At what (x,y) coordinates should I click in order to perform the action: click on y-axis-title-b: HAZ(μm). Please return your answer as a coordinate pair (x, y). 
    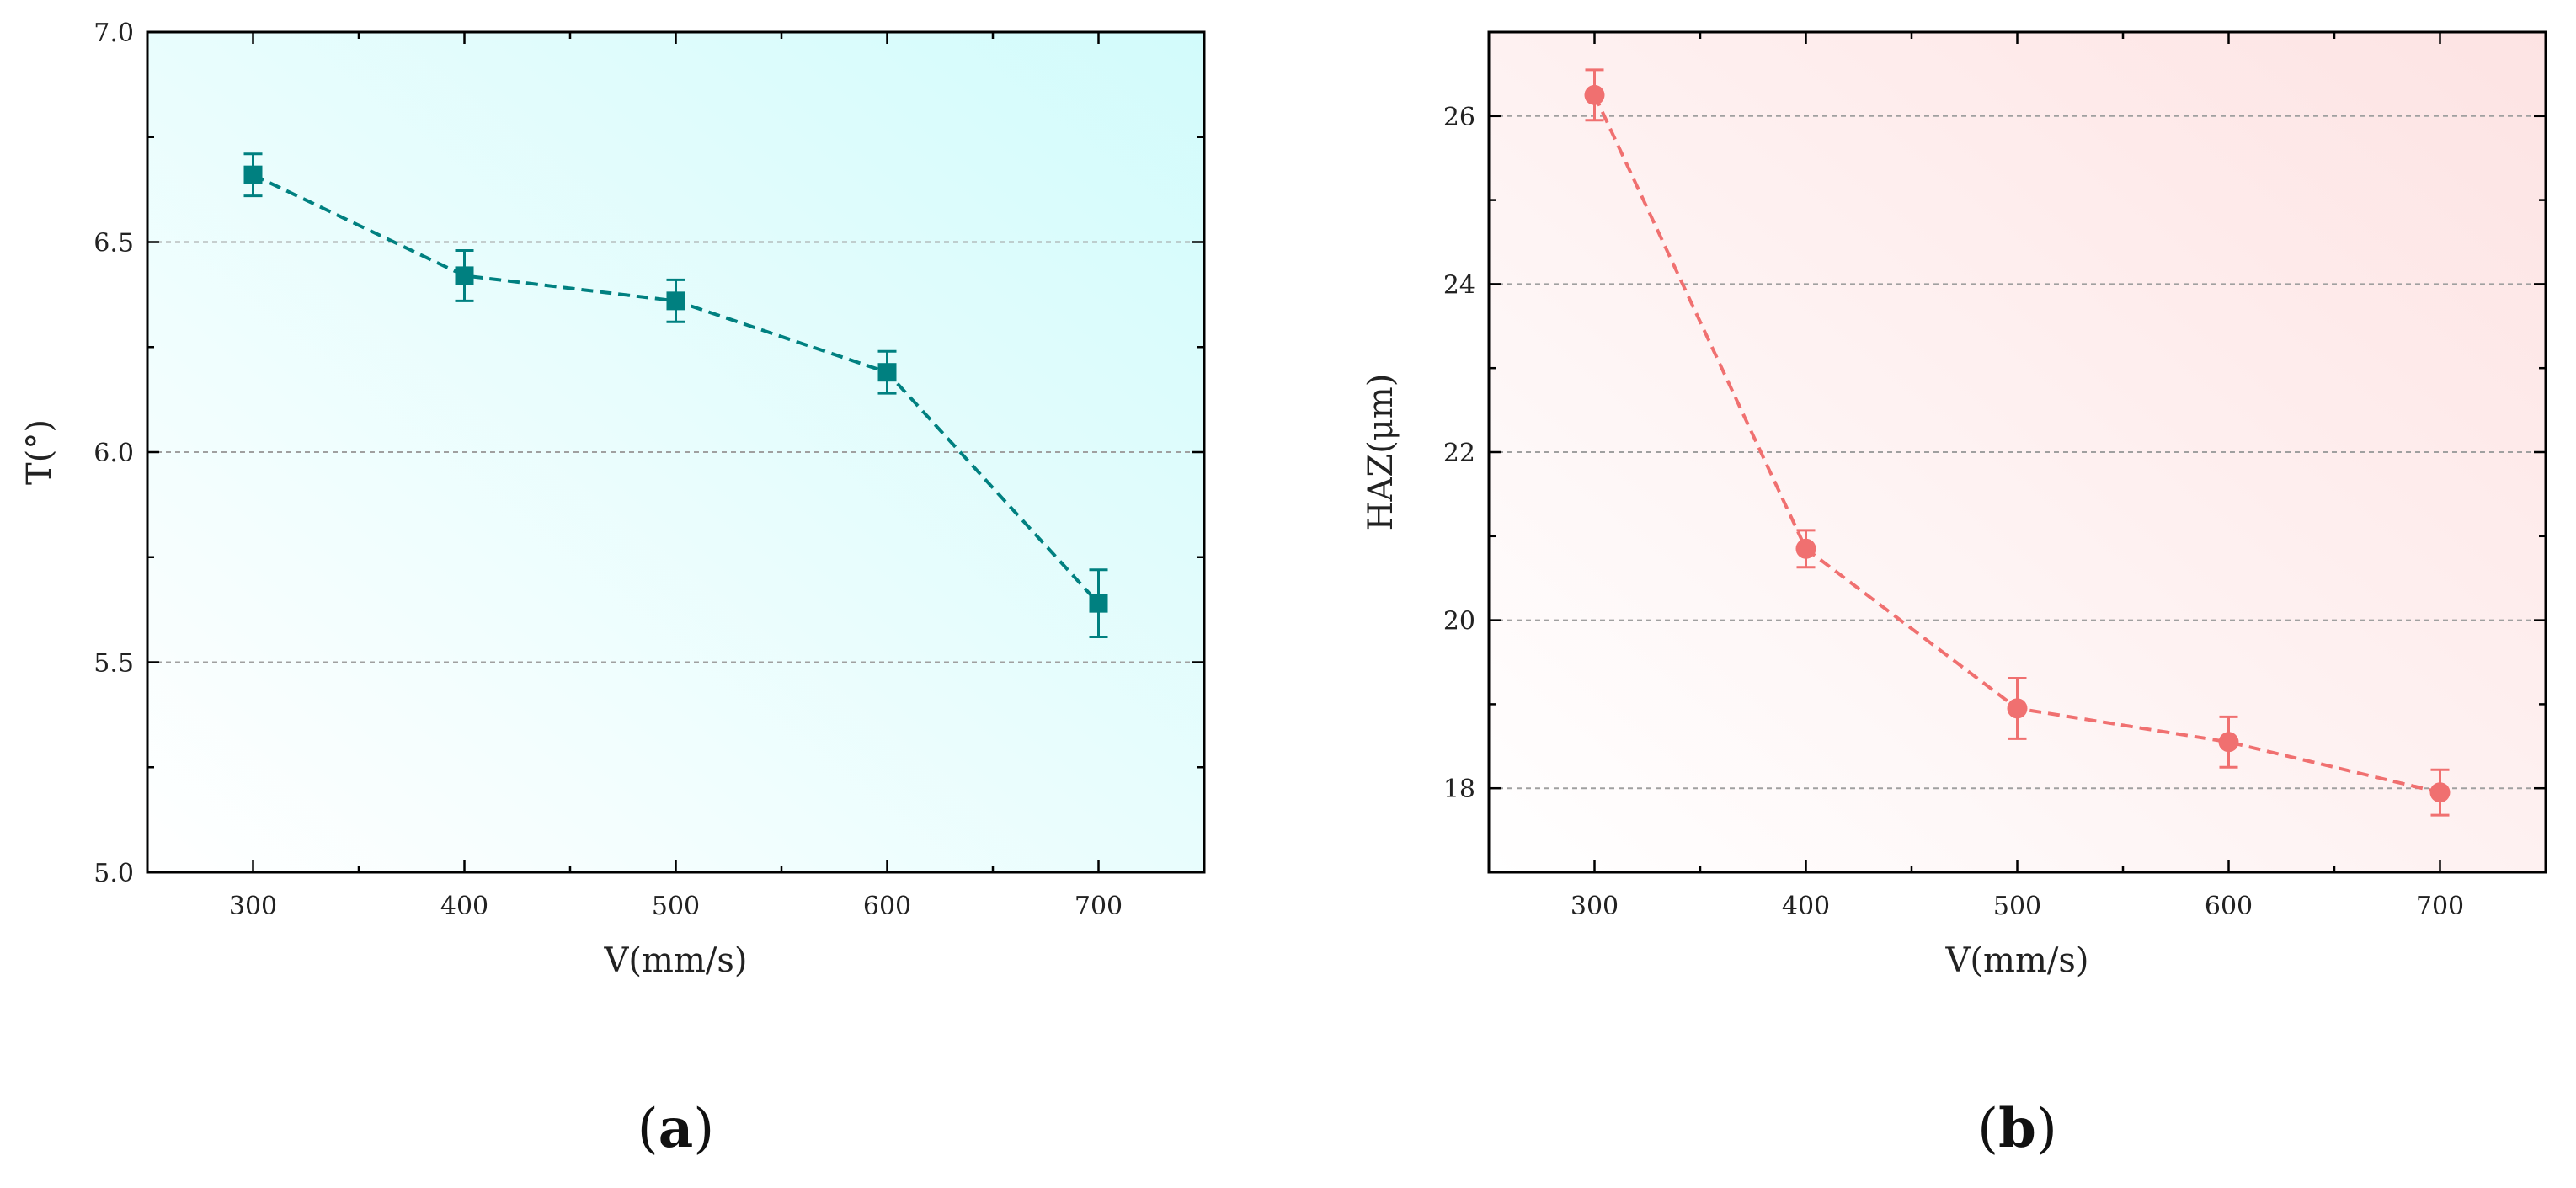
    Looking at the image, I should click on (1381, 452).